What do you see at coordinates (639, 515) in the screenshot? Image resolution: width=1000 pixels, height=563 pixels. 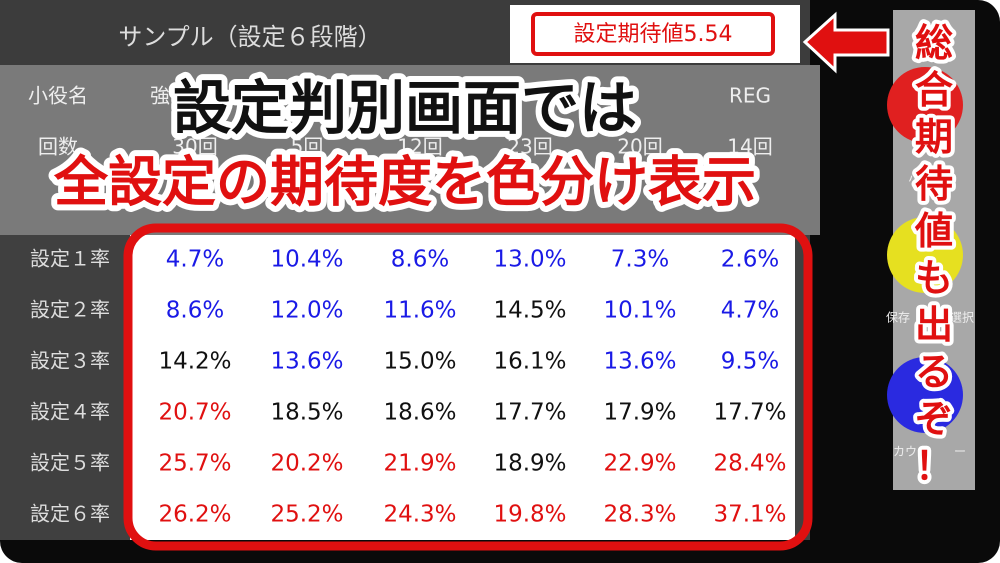 I see `cell: 28.3%` at bounding box center [639, 515].